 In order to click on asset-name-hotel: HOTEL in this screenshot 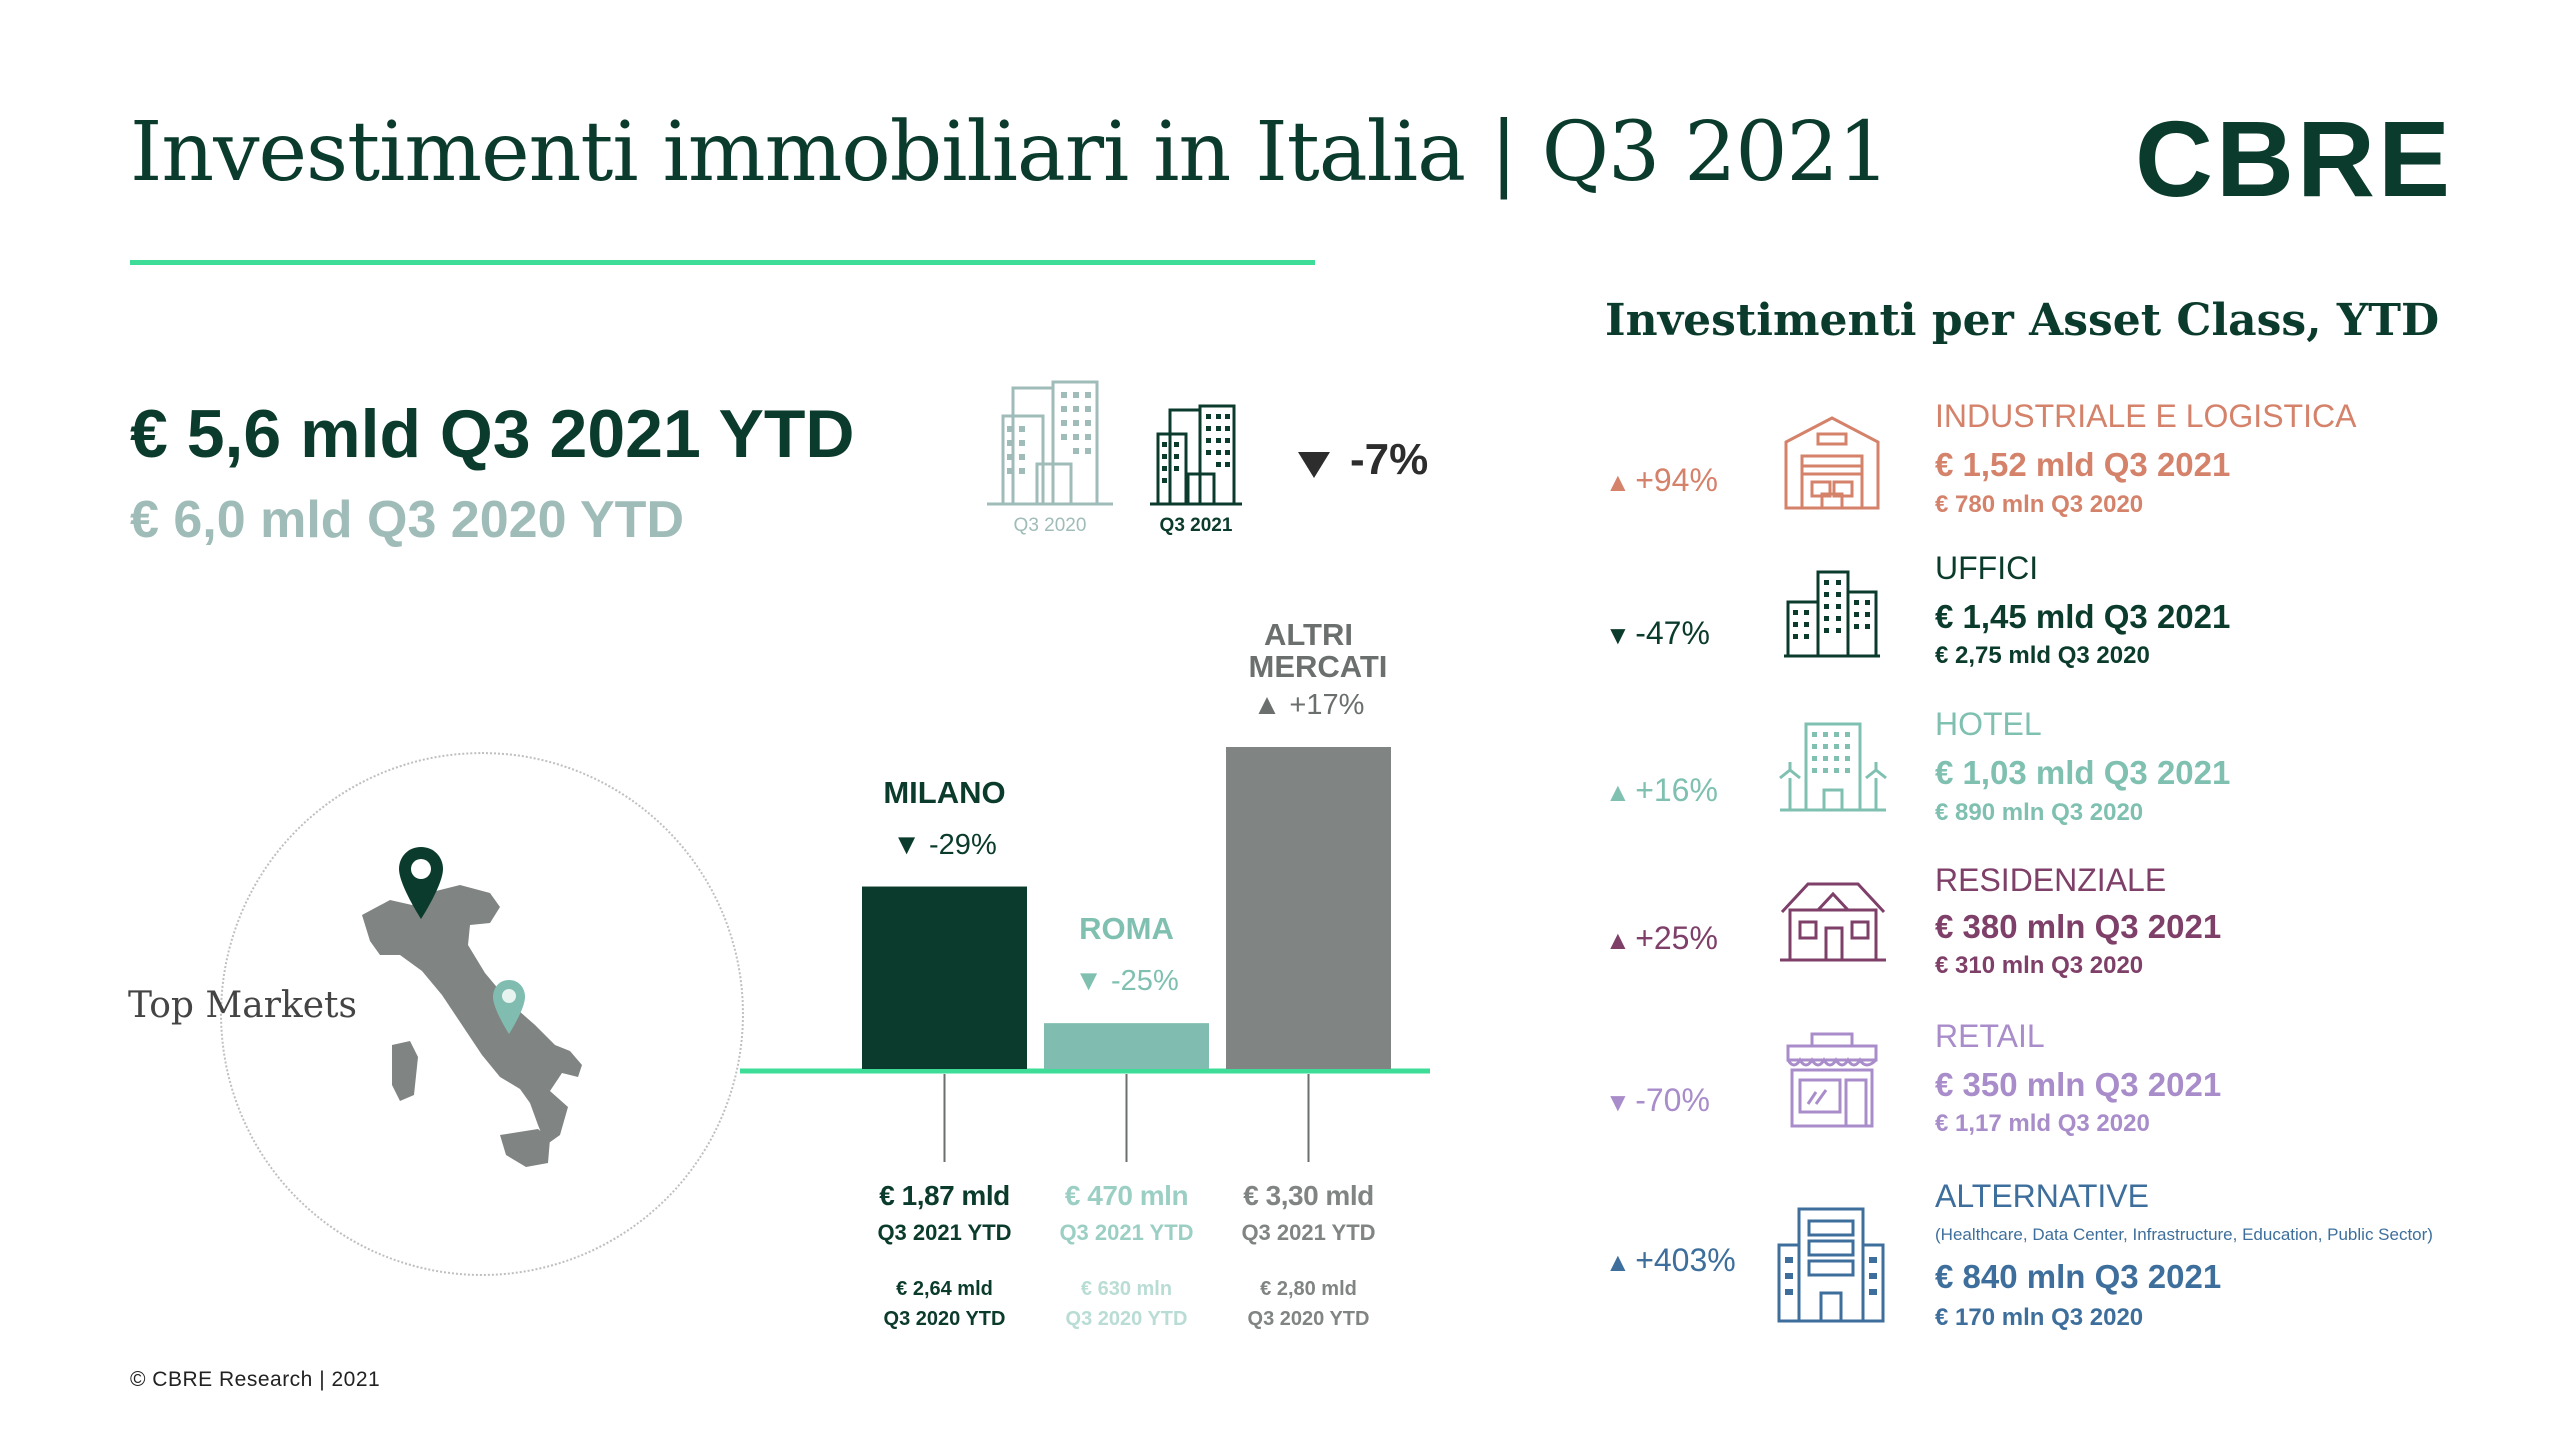, I will do `click(1988, 724)`.